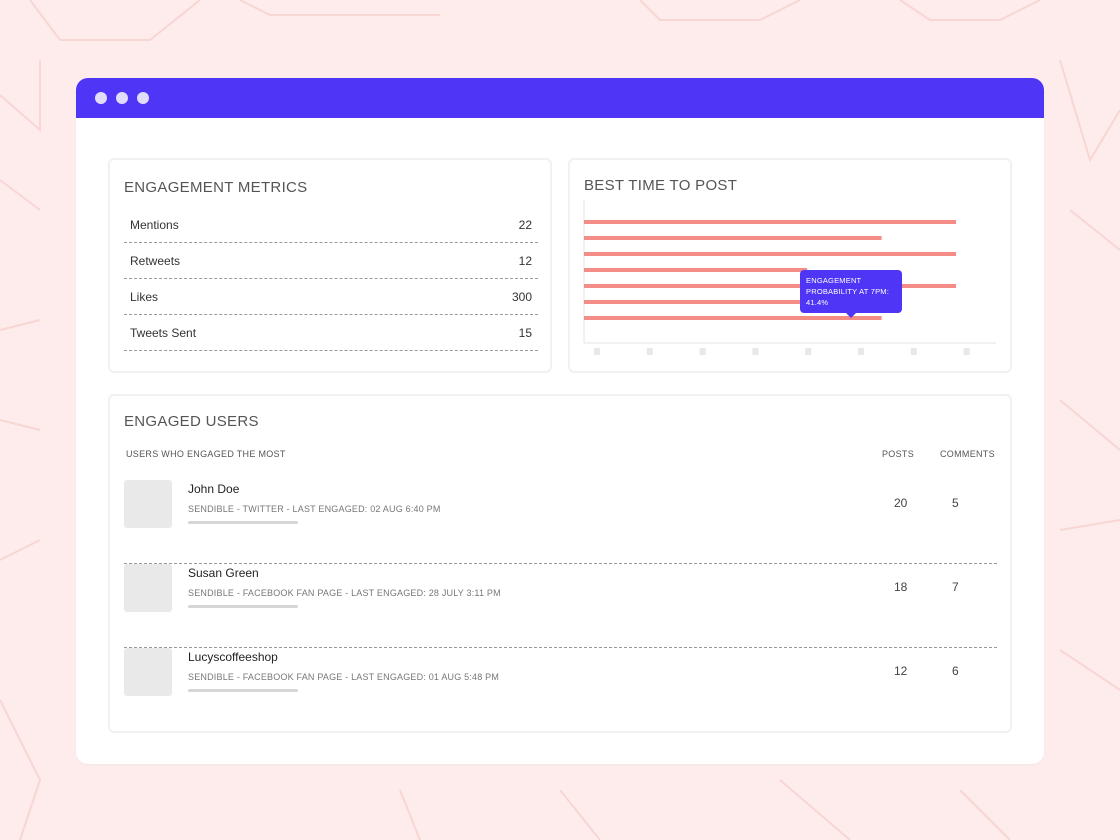  Describe the element at coordinates (206, 454) in the screenshot. I see `column-header-users: USERS WHO ENGAGED THE MOST` at that location.